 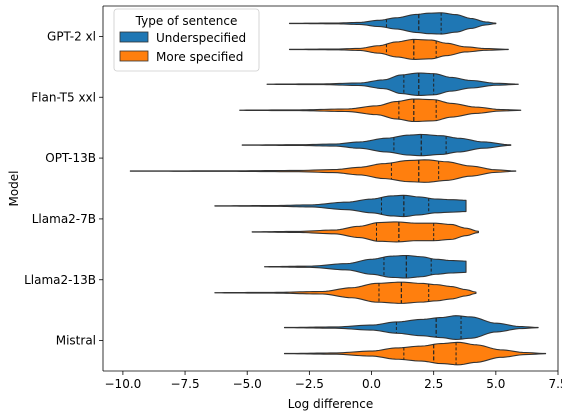 I want to click on legend-label-more-specified: More specified, so click(x=199, y=57).